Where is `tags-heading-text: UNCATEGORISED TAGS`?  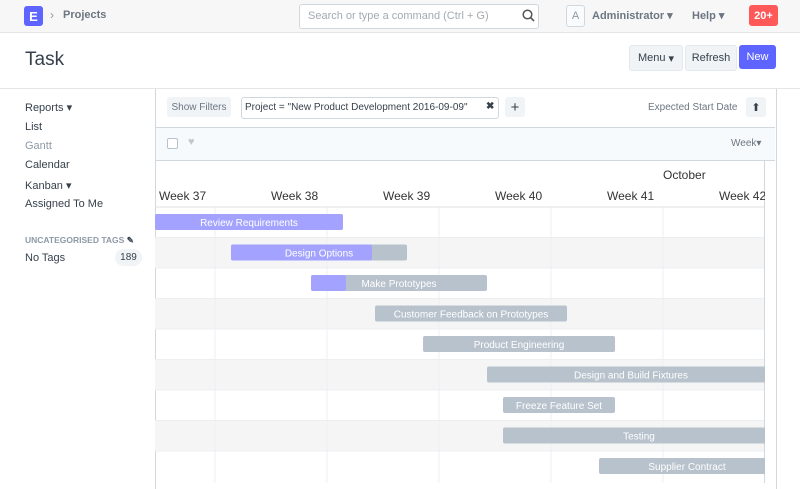 tags-heading-text: UNCATEGORISED TAGS is located at coordinates (75, 240).